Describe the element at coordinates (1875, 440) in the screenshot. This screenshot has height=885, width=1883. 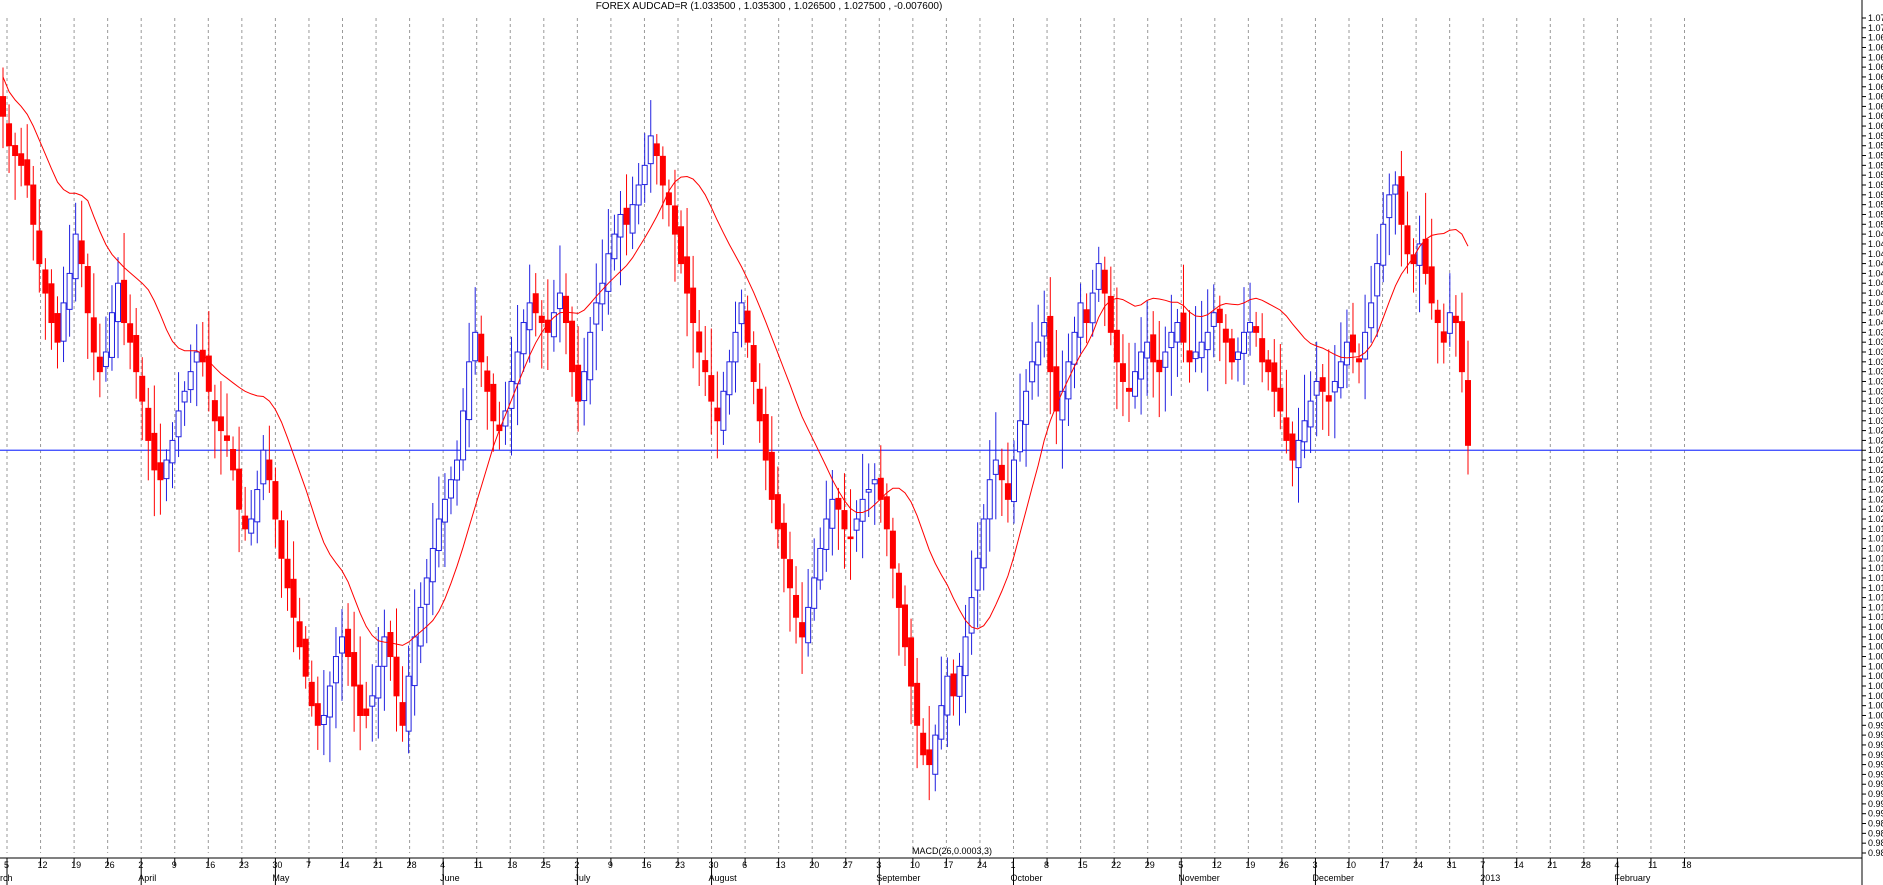
I see `y-tick-label: 1.028` at that location.